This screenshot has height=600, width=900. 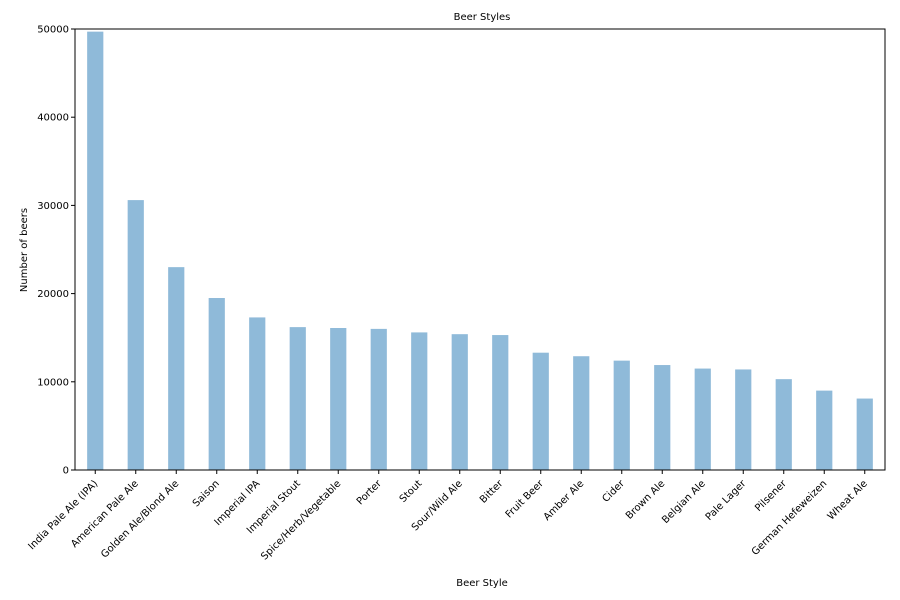 What do you see at coordinates (525, 499) in the screenshot?
I see `x-tick-label: Fruit Beer` at bounding box center [525, 499].